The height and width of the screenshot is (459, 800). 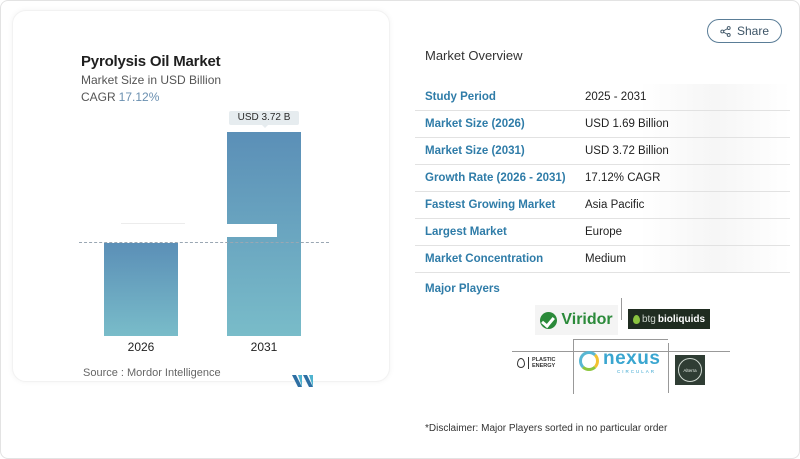 I want to click on market-overview-title: Market Overview, so click(x=474, y=55).